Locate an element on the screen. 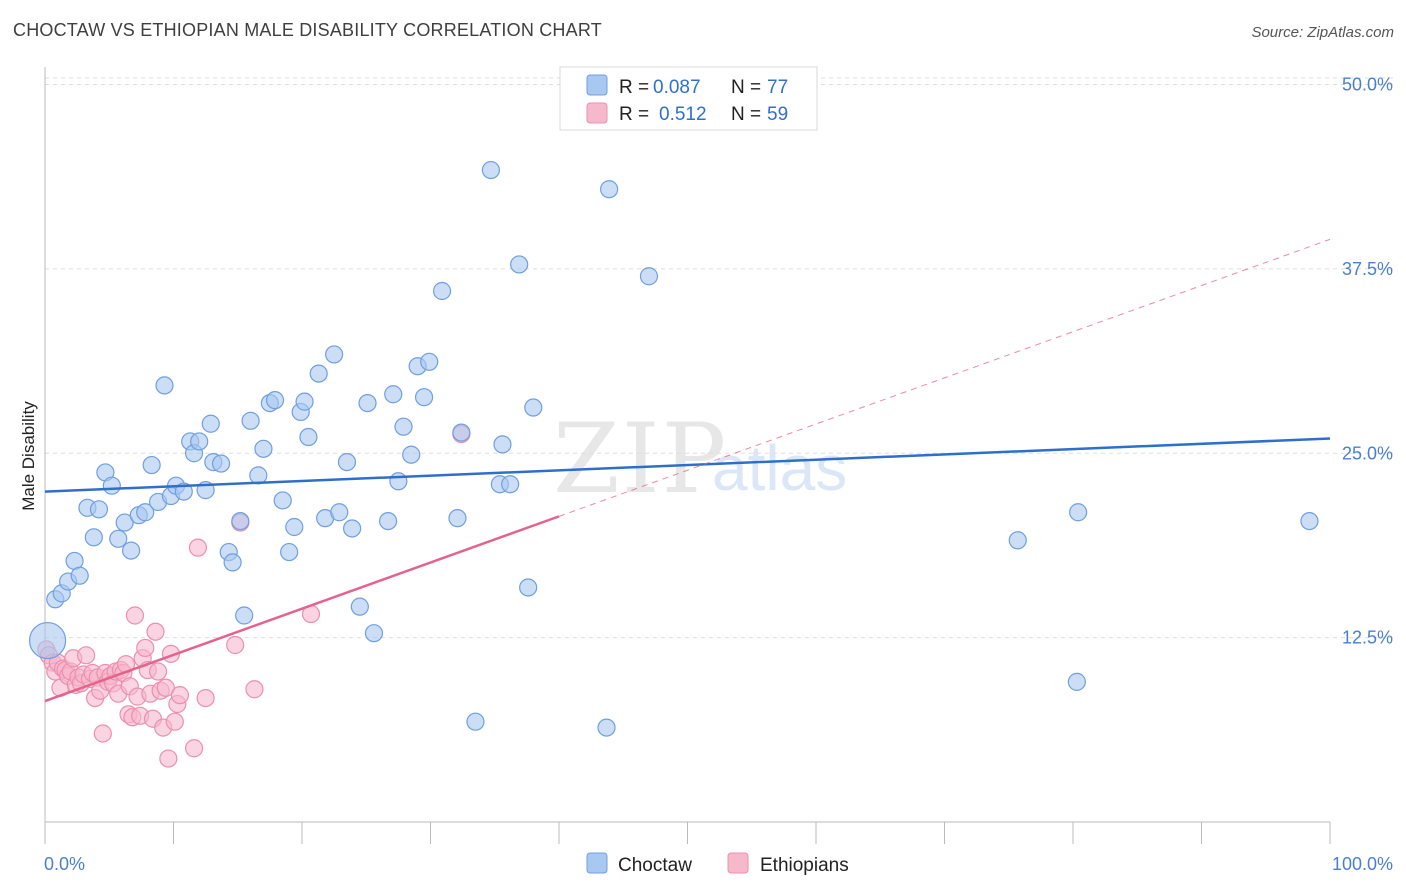  legend-swatch-ethiopian is located at coordinates (597, 113).